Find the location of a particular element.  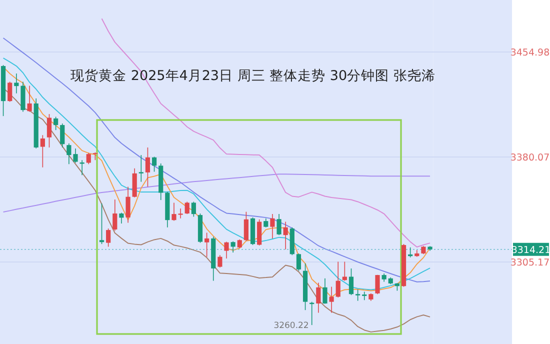

y-tick-label: 3305.17 is located at coordinates (530, 263).